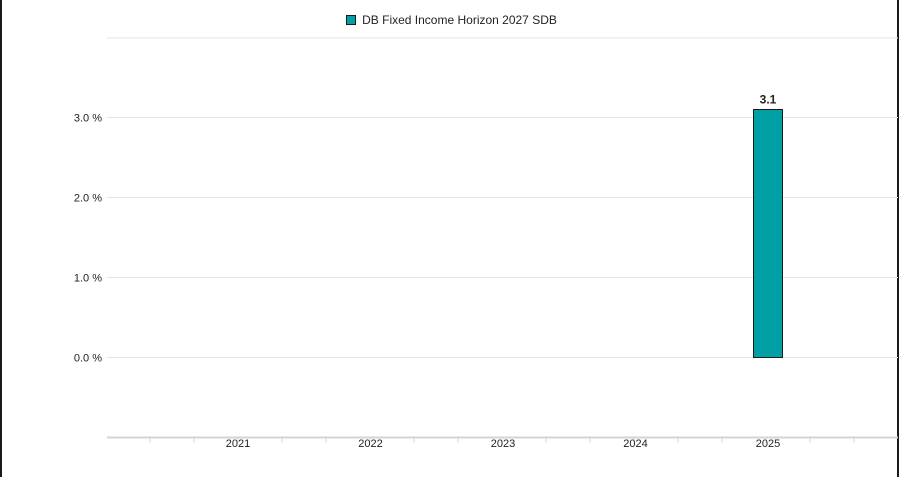 This screenshot has height=477, width=899. Describe the element at coordinates (88, 199) in the screenshot. I see `y-tick-label: 2.0 %` at that location.